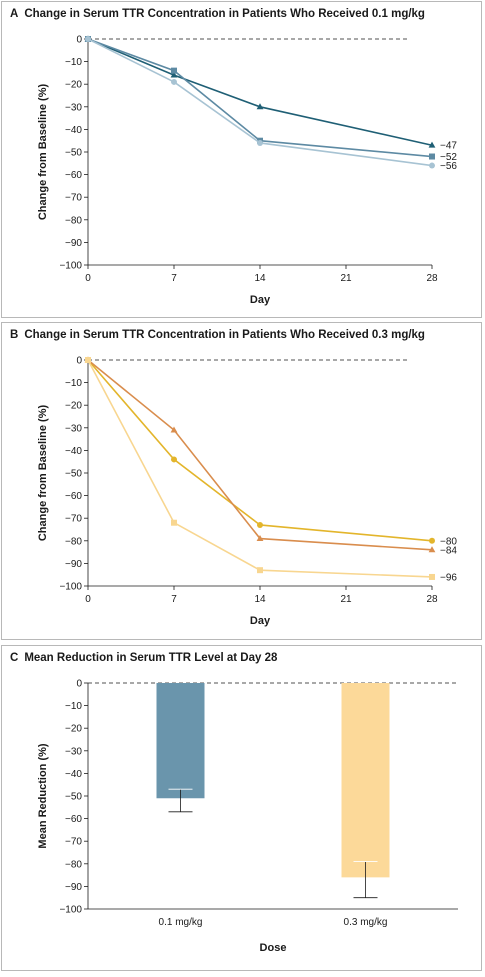 The image size is (485, 977). I want to click on panel-a-letter: A, so click(14, 14).